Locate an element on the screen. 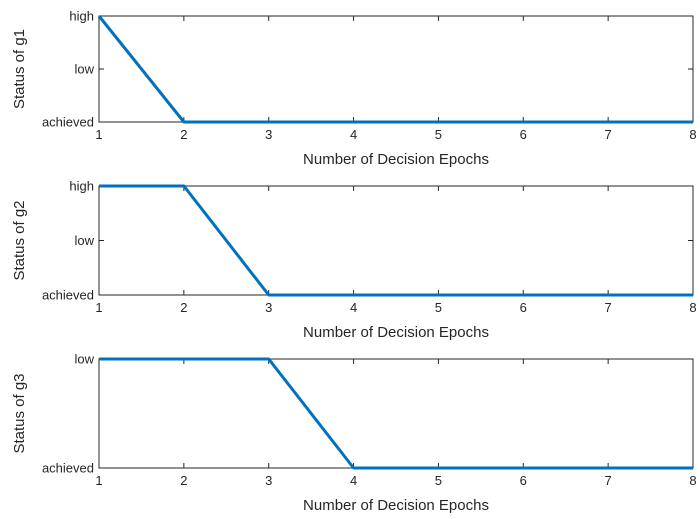  y-axis-label: Status of g1 is located at coordinates (19, 69).